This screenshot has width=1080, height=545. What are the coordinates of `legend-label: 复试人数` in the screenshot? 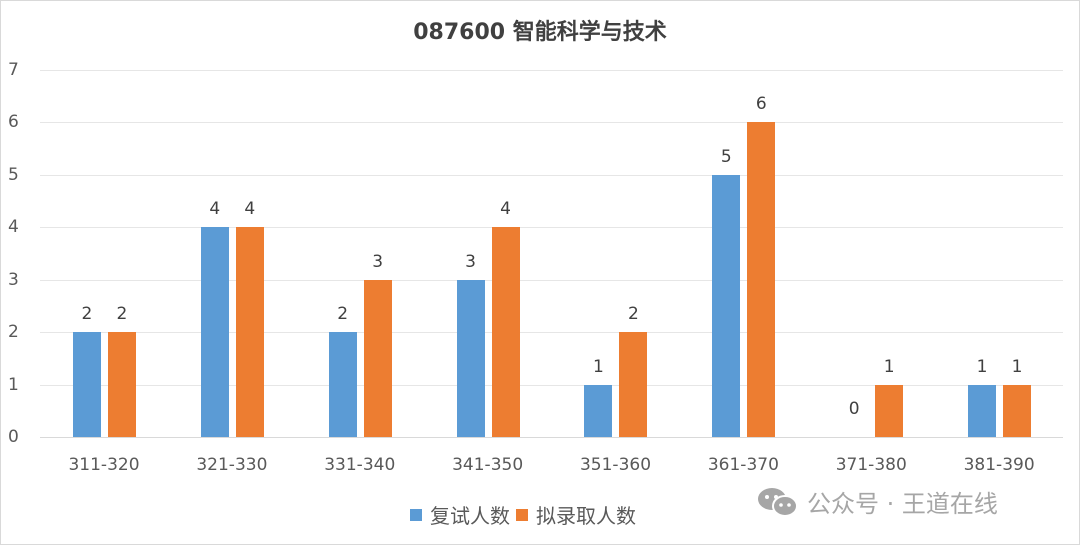 It's located at (470, 516).